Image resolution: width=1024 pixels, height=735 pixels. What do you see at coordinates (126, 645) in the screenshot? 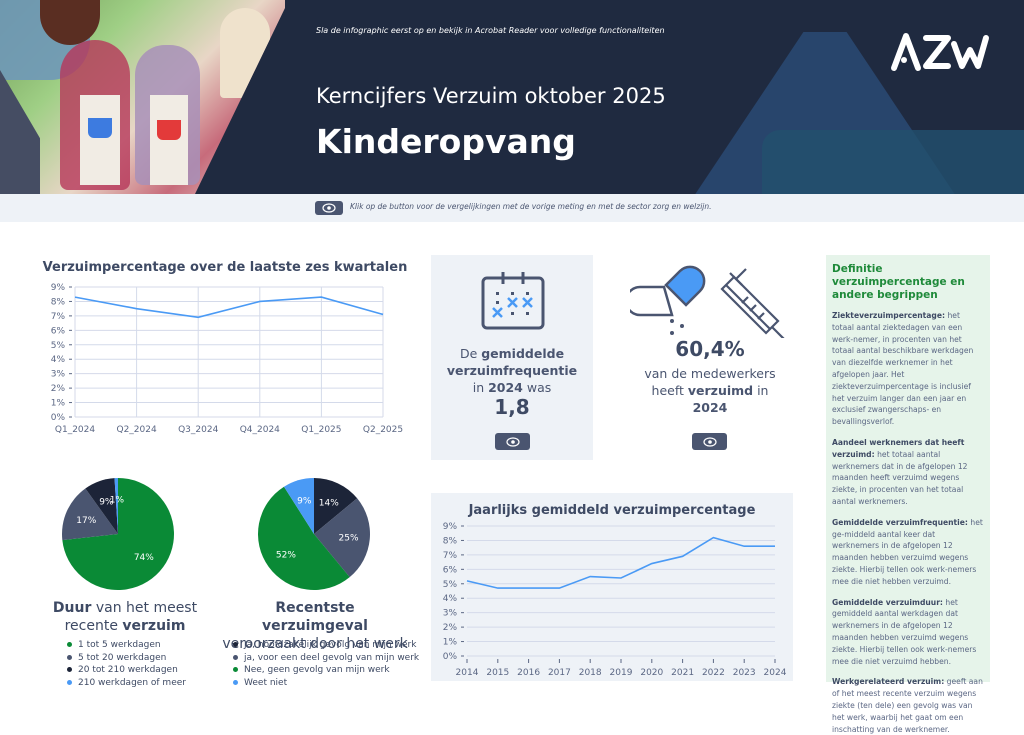
I see `legend-item: 1 tot 5 werkdagen` at bounding box center [126, 645].